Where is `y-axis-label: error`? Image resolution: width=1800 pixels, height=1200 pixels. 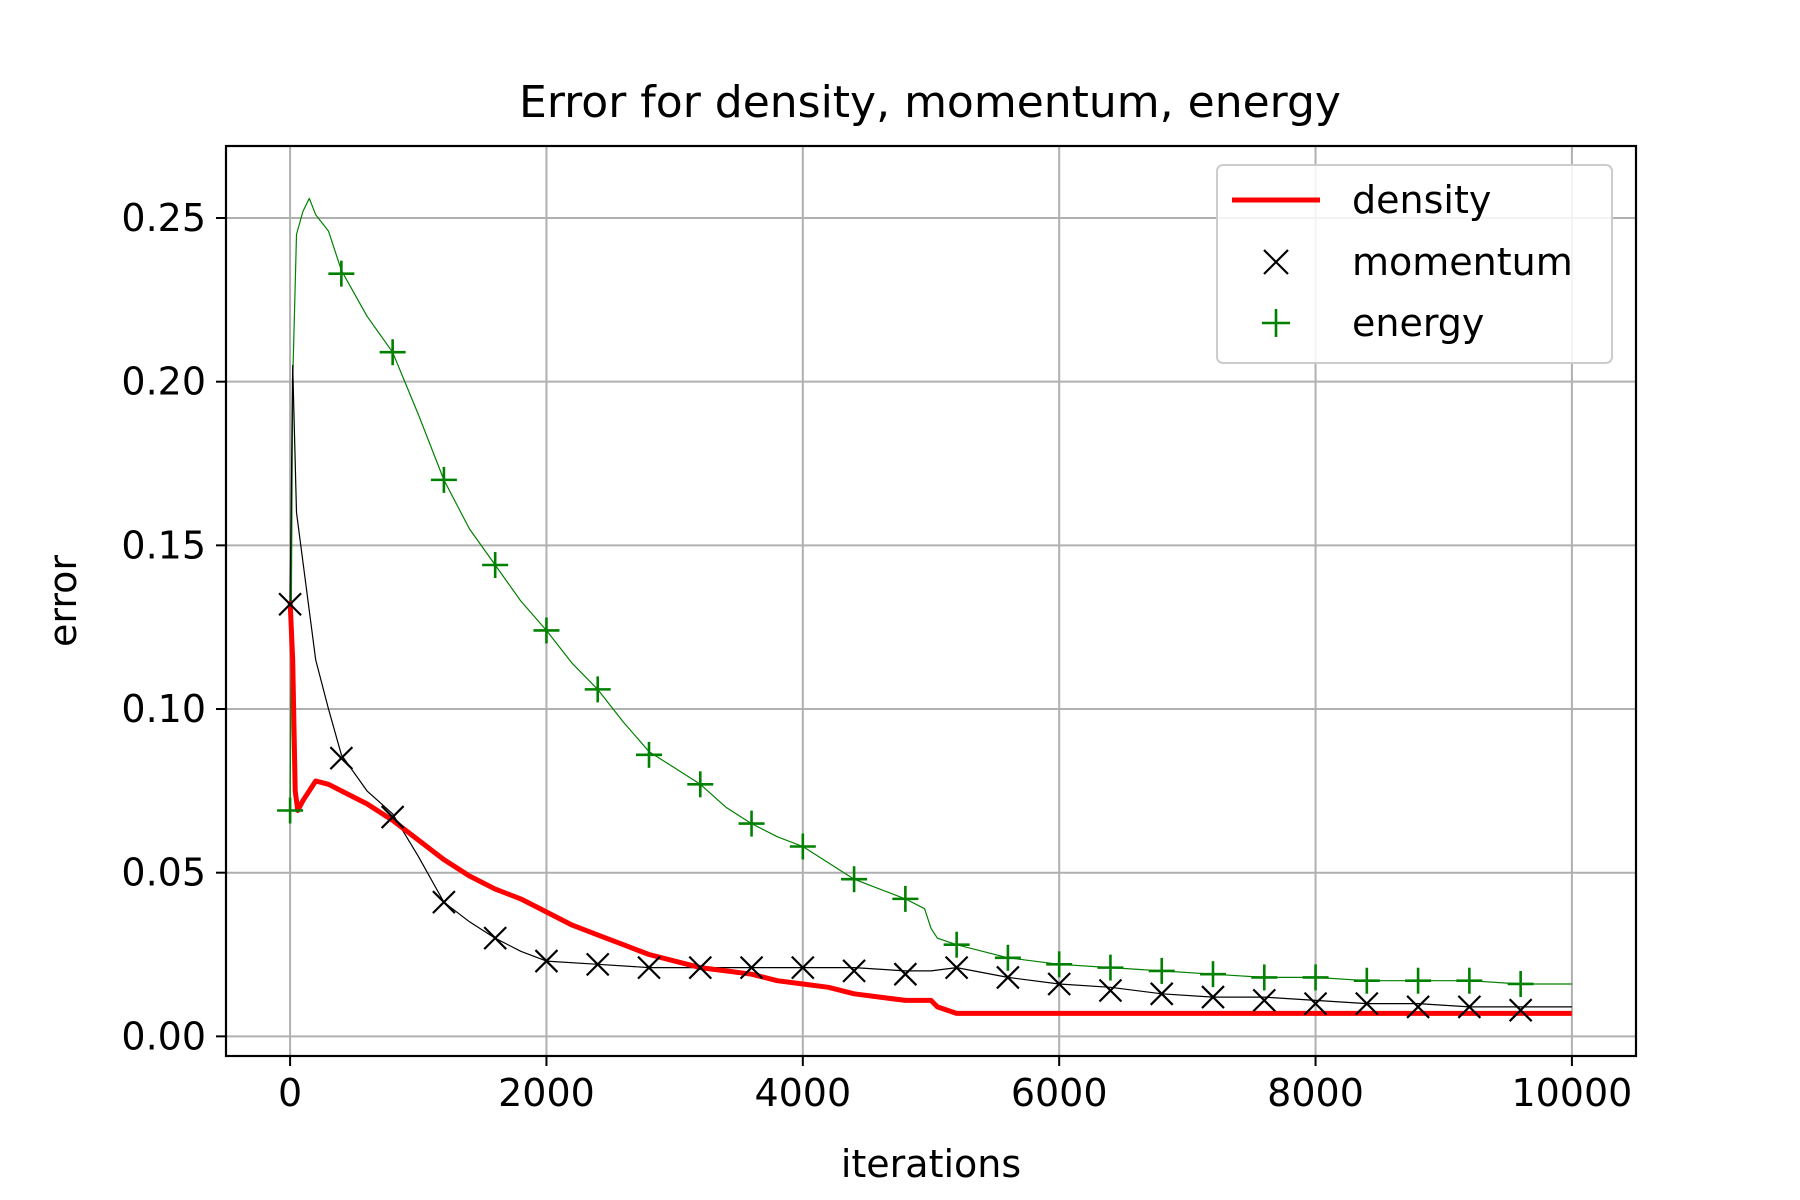 y-axis-label: error is located at coordinates (63, 601).